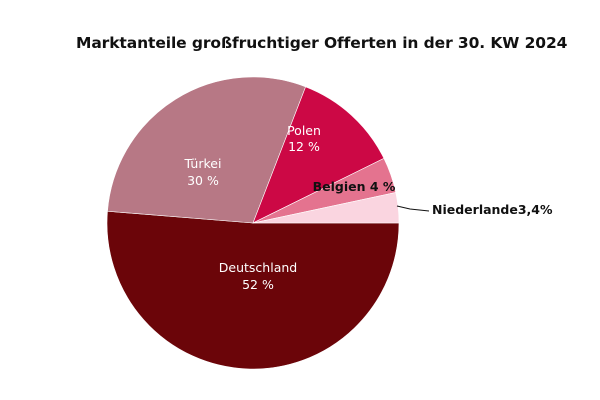  Describe the element at coordinates (326, 208) in the screenshot. I see `pie-slice-niederlande` at that location.